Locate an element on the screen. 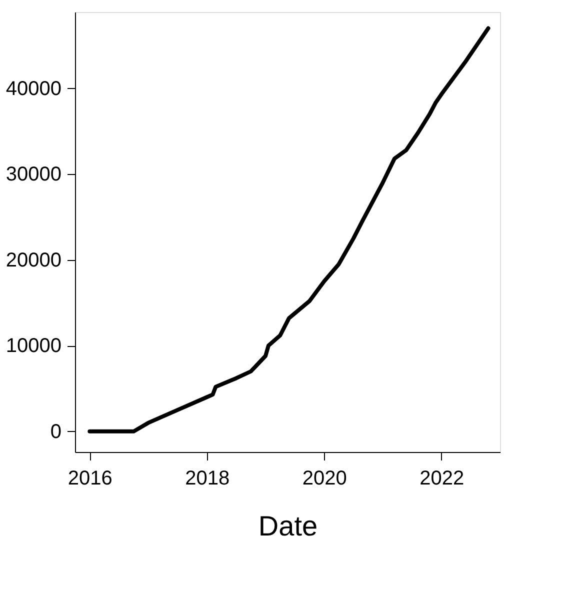 The image size is (576, 599). y-tick-label: 40000 is located at coordinates (34, 89).